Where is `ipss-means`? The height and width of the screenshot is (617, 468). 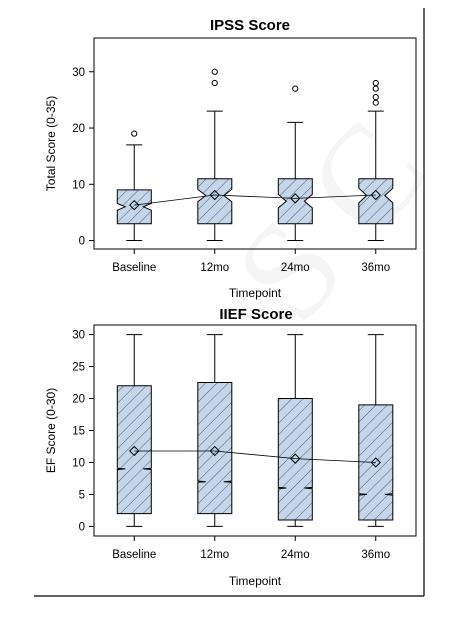 ipss-means is located at coordinates (255, 200).